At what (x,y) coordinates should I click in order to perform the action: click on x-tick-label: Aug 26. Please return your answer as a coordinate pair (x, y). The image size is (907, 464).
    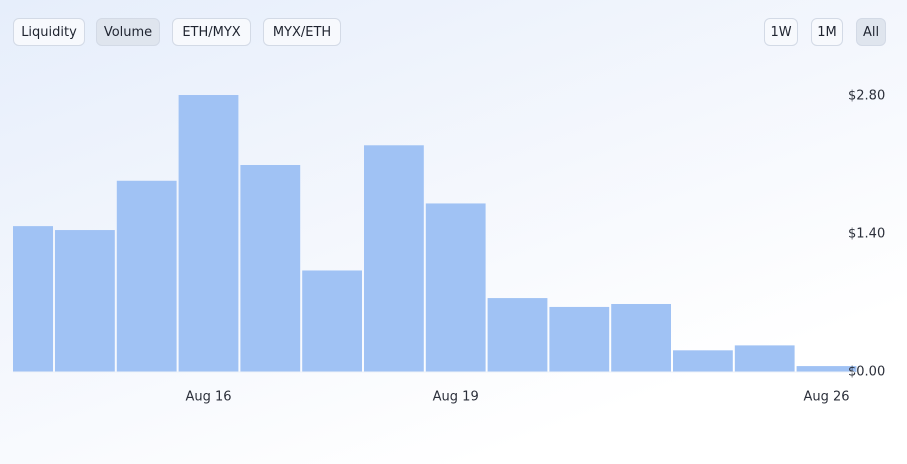
    Looking at the image, I should click on (826, 397).